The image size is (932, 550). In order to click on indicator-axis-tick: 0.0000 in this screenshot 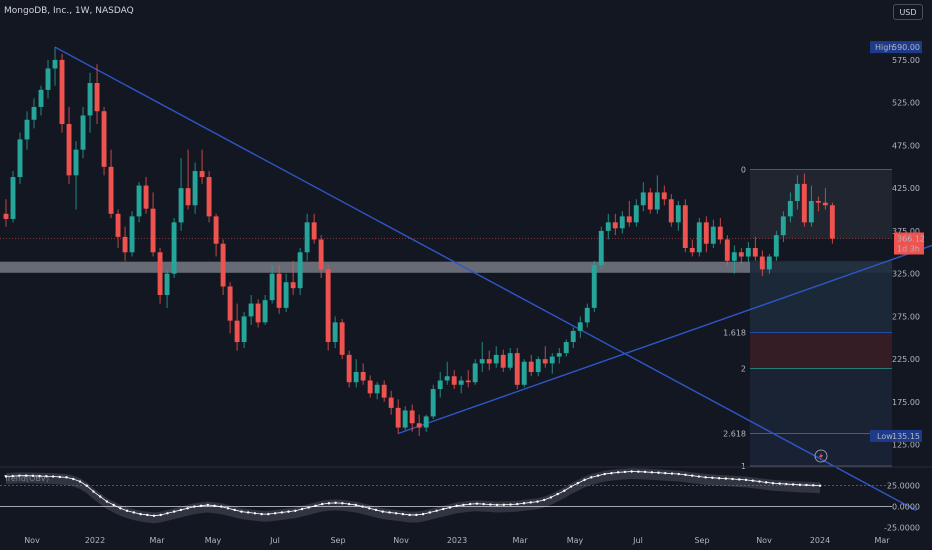, I will do `click(906, 507)`.